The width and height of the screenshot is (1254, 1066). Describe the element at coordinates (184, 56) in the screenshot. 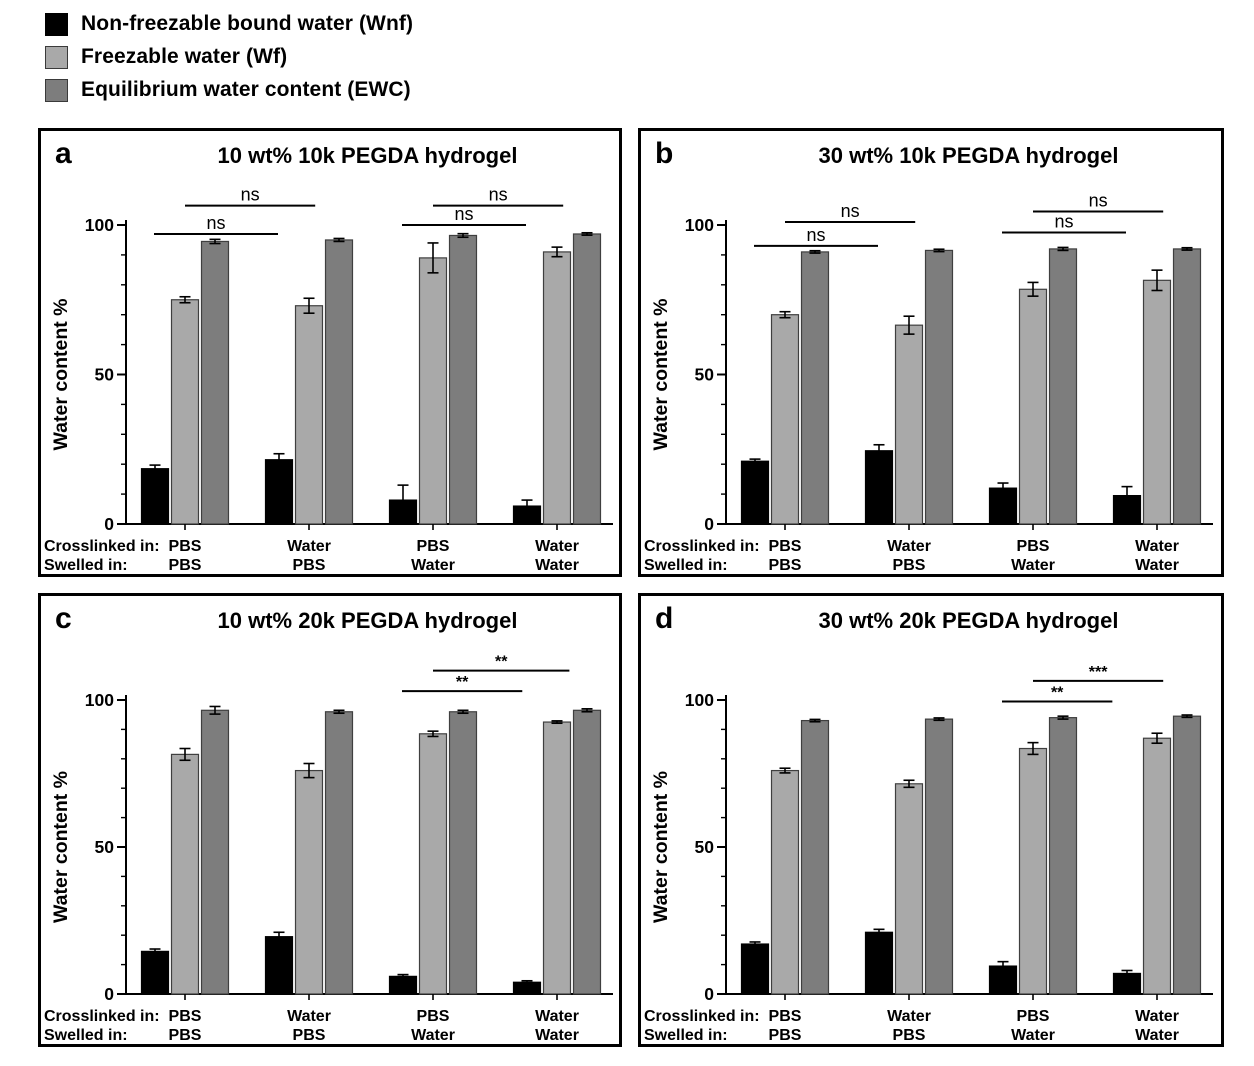

I see `legend-label-wf: Freezable water (Wf)` at that location.